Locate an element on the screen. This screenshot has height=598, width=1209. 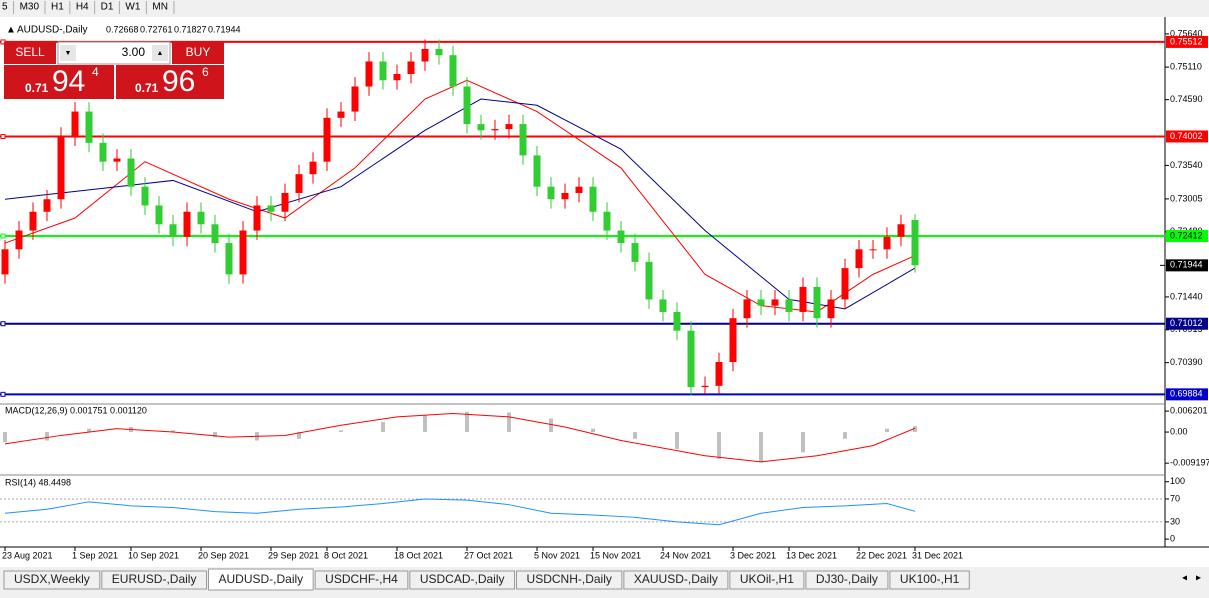
tab-scroll: ◂ is located at coordinates (1184, 578).